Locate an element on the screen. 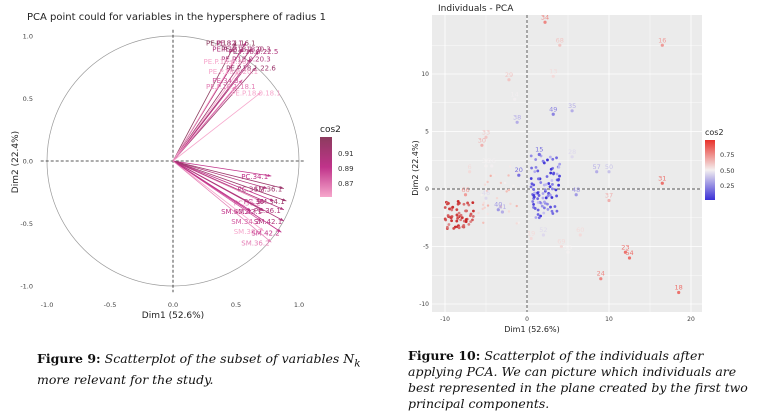  left-legend-label-1: 0.89 is located at coordinates (346, 169).